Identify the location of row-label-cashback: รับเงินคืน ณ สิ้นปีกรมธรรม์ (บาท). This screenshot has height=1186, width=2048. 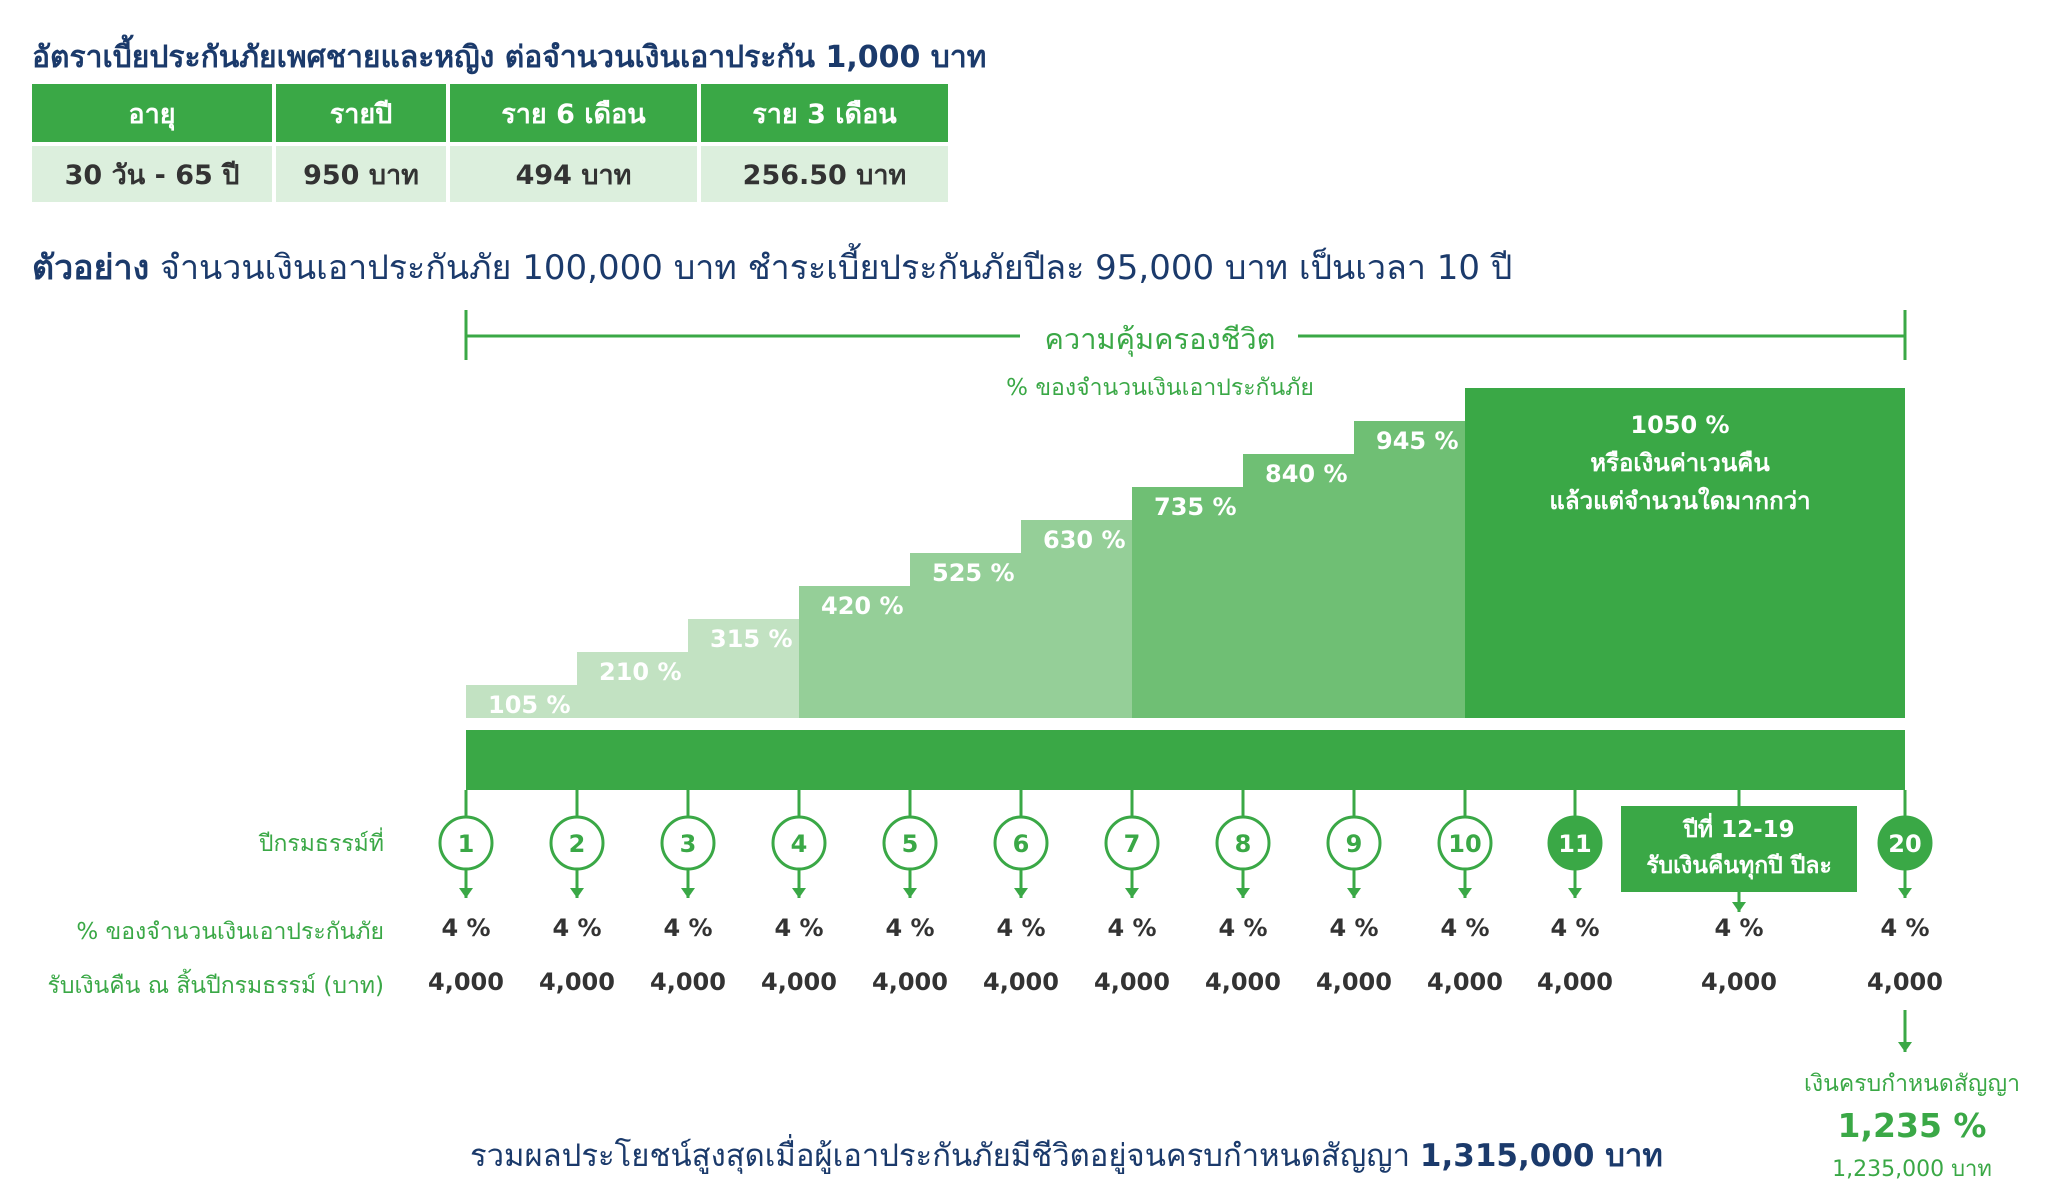
(215, 986).